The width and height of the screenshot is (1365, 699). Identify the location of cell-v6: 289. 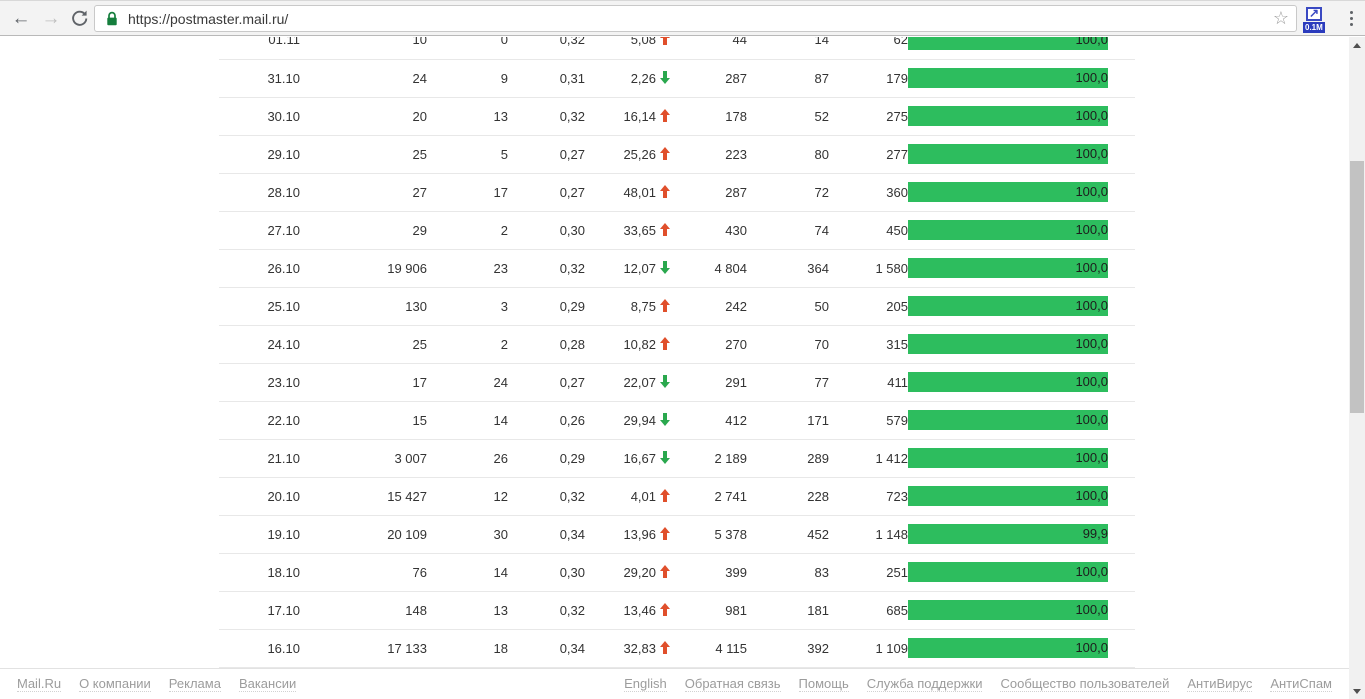
(788, 458).